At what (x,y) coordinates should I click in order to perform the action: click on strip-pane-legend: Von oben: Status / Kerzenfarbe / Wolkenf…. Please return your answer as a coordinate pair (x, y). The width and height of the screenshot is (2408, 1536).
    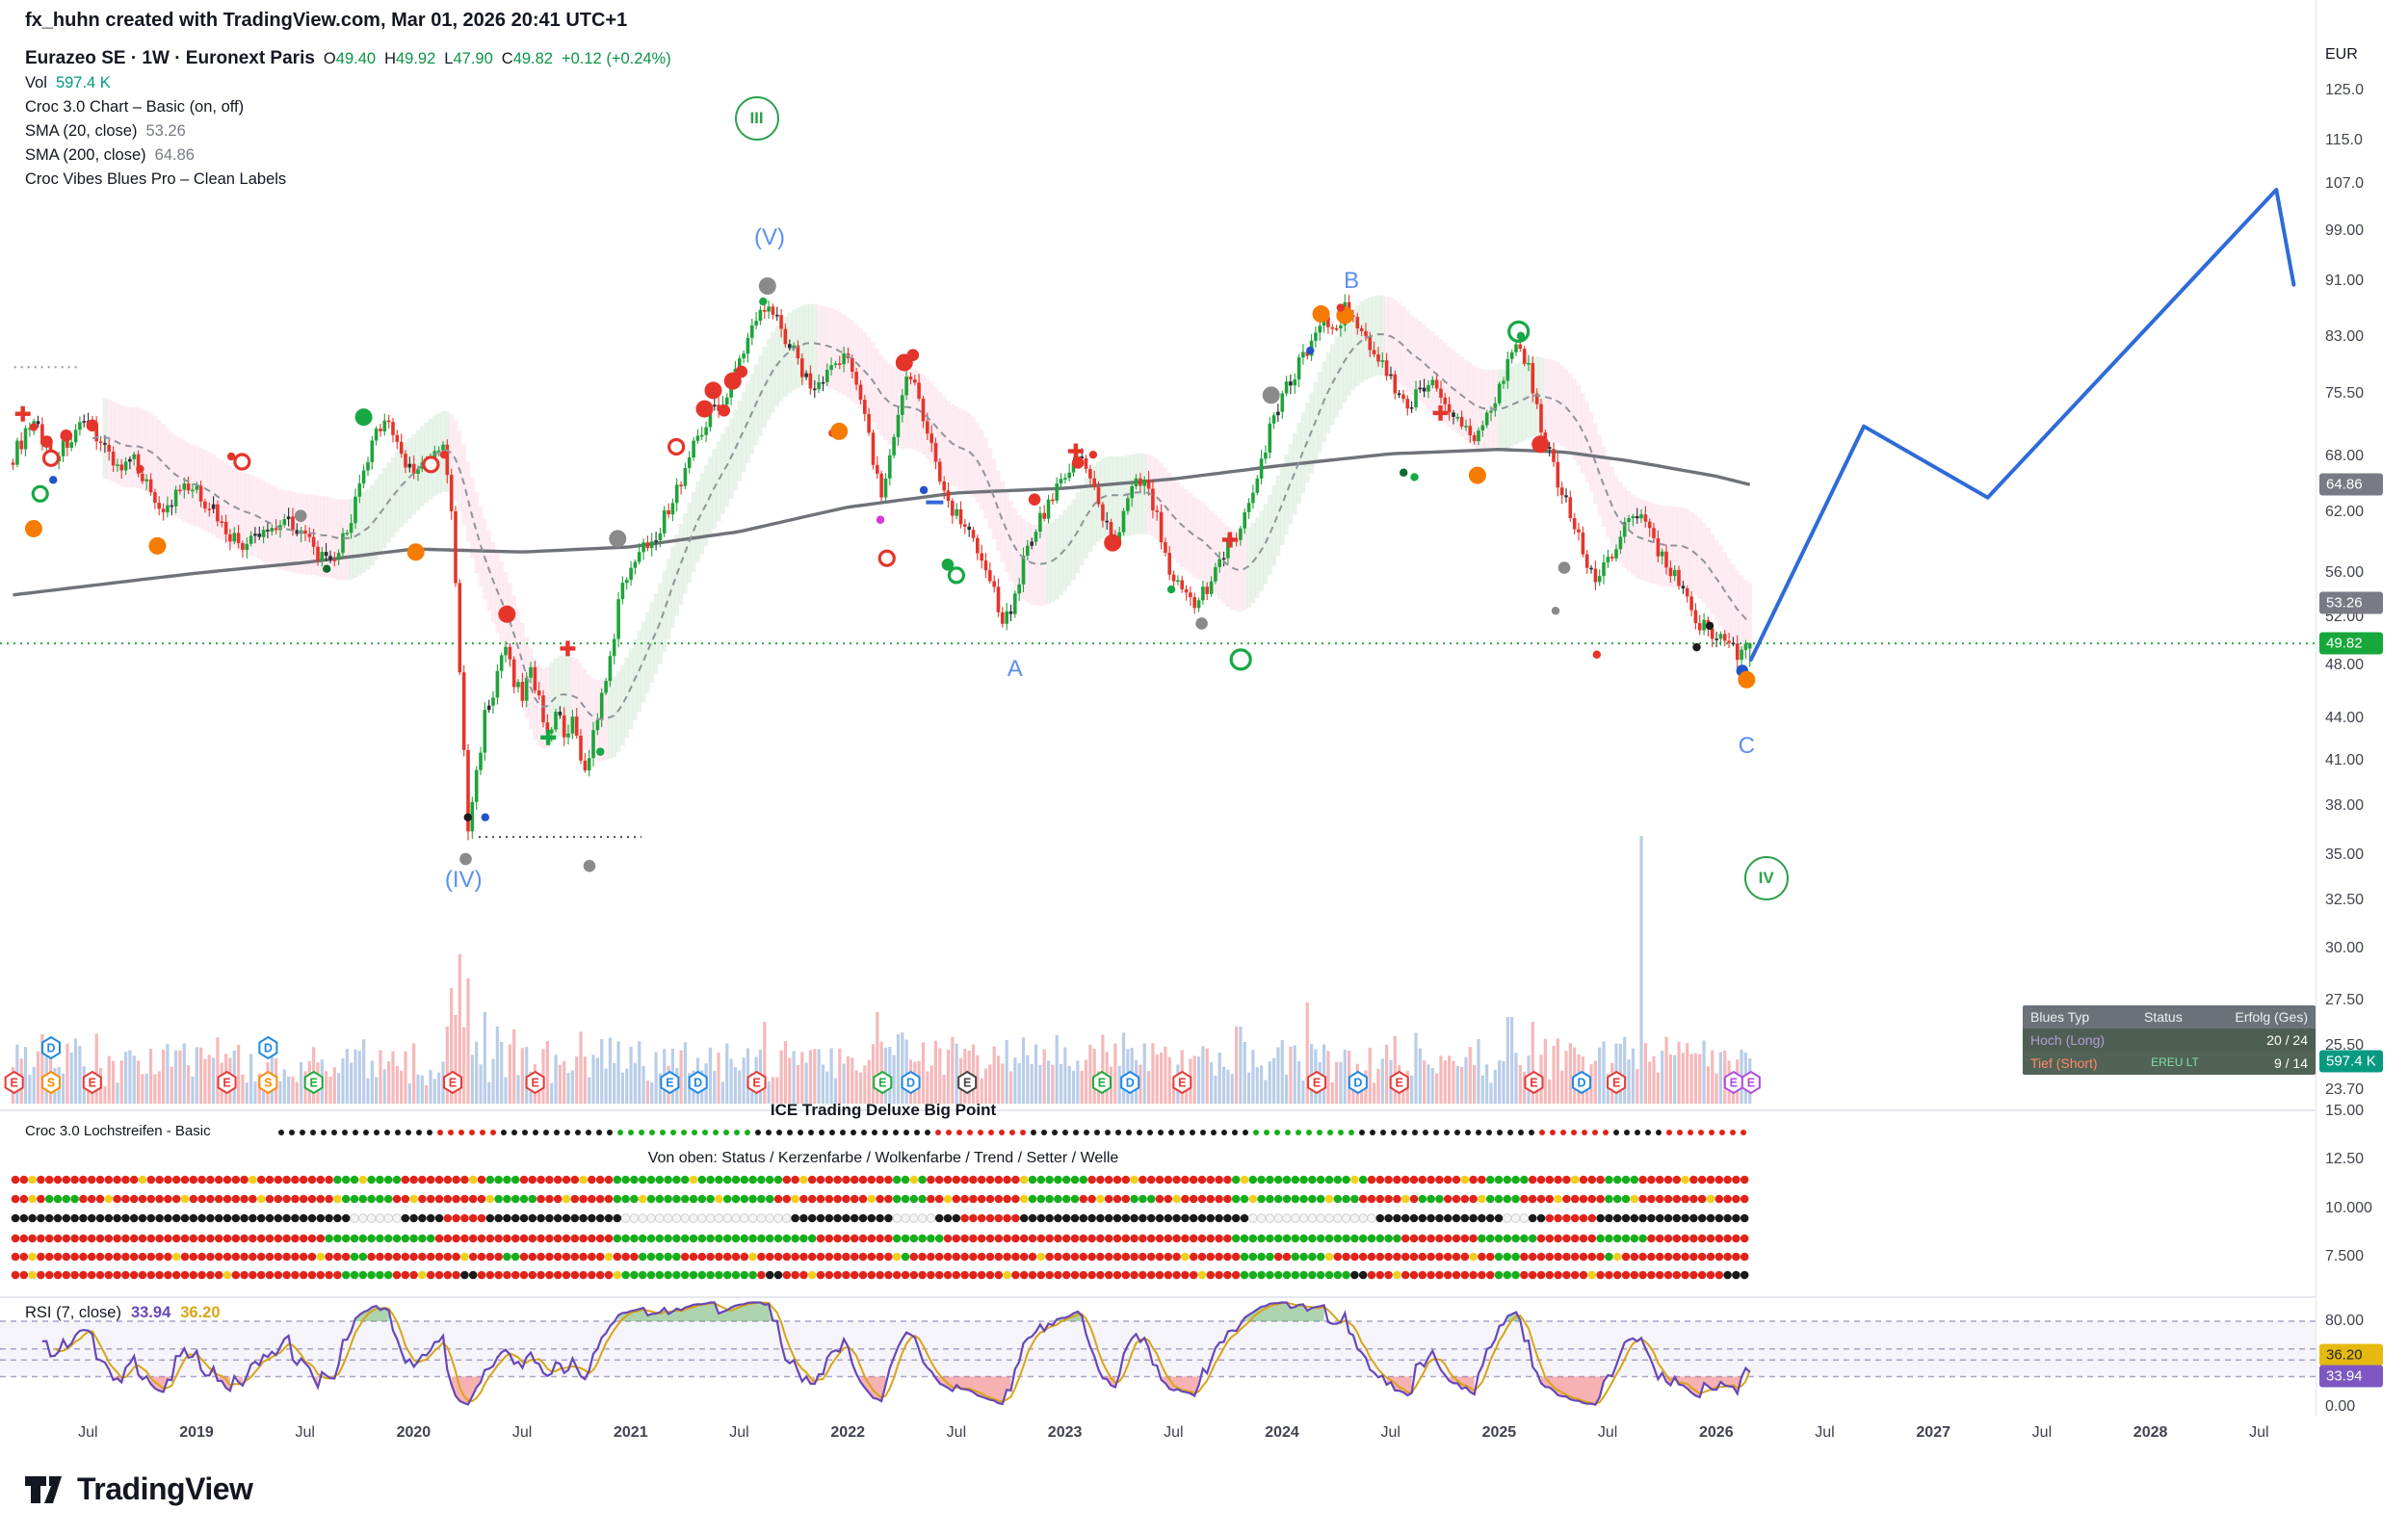
    Looking at the image, I should click on (883, 1158).